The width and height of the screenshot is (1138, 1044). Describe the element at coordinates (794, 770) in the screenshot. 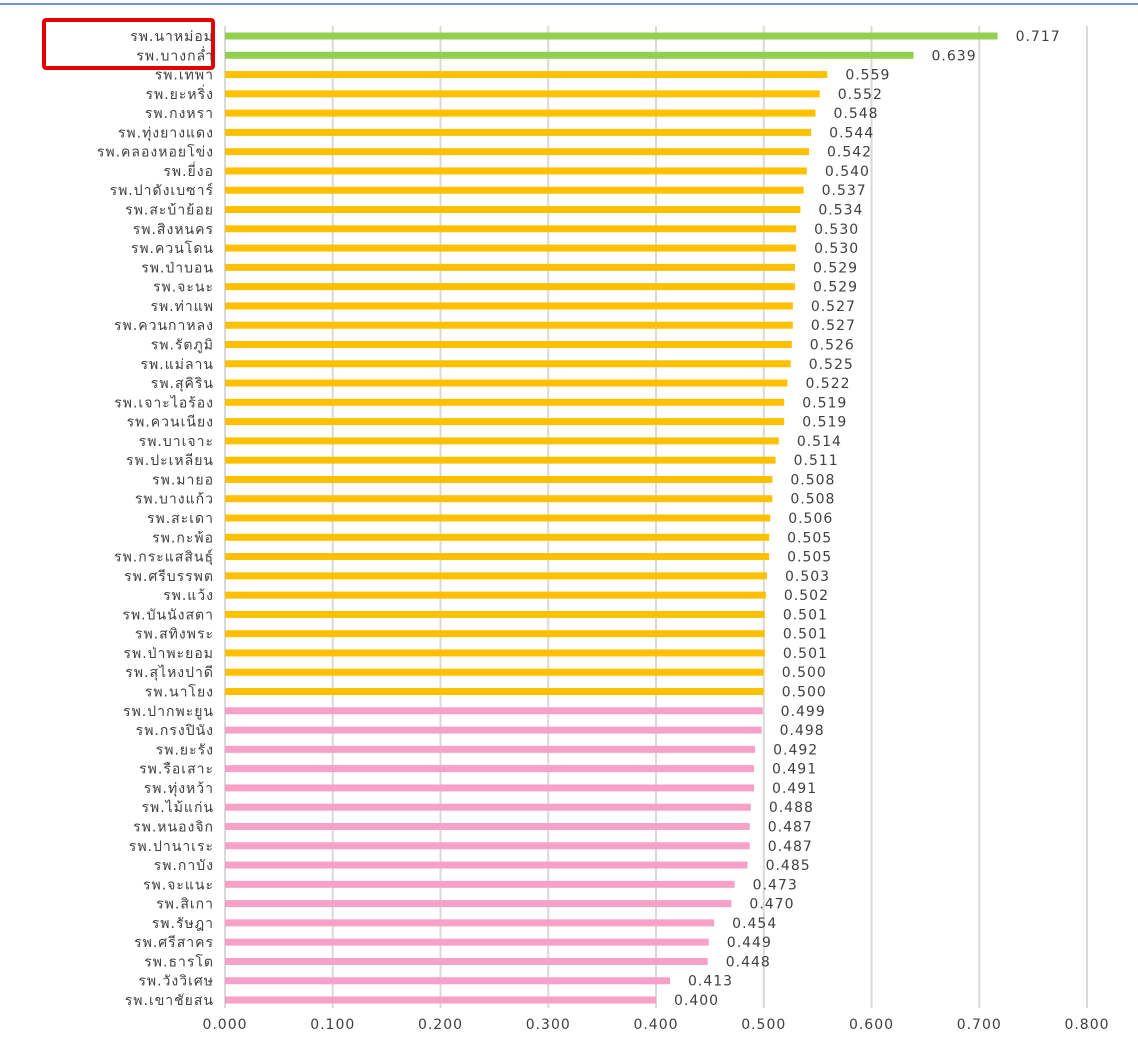

I see `value-label: 0.491` at that location.